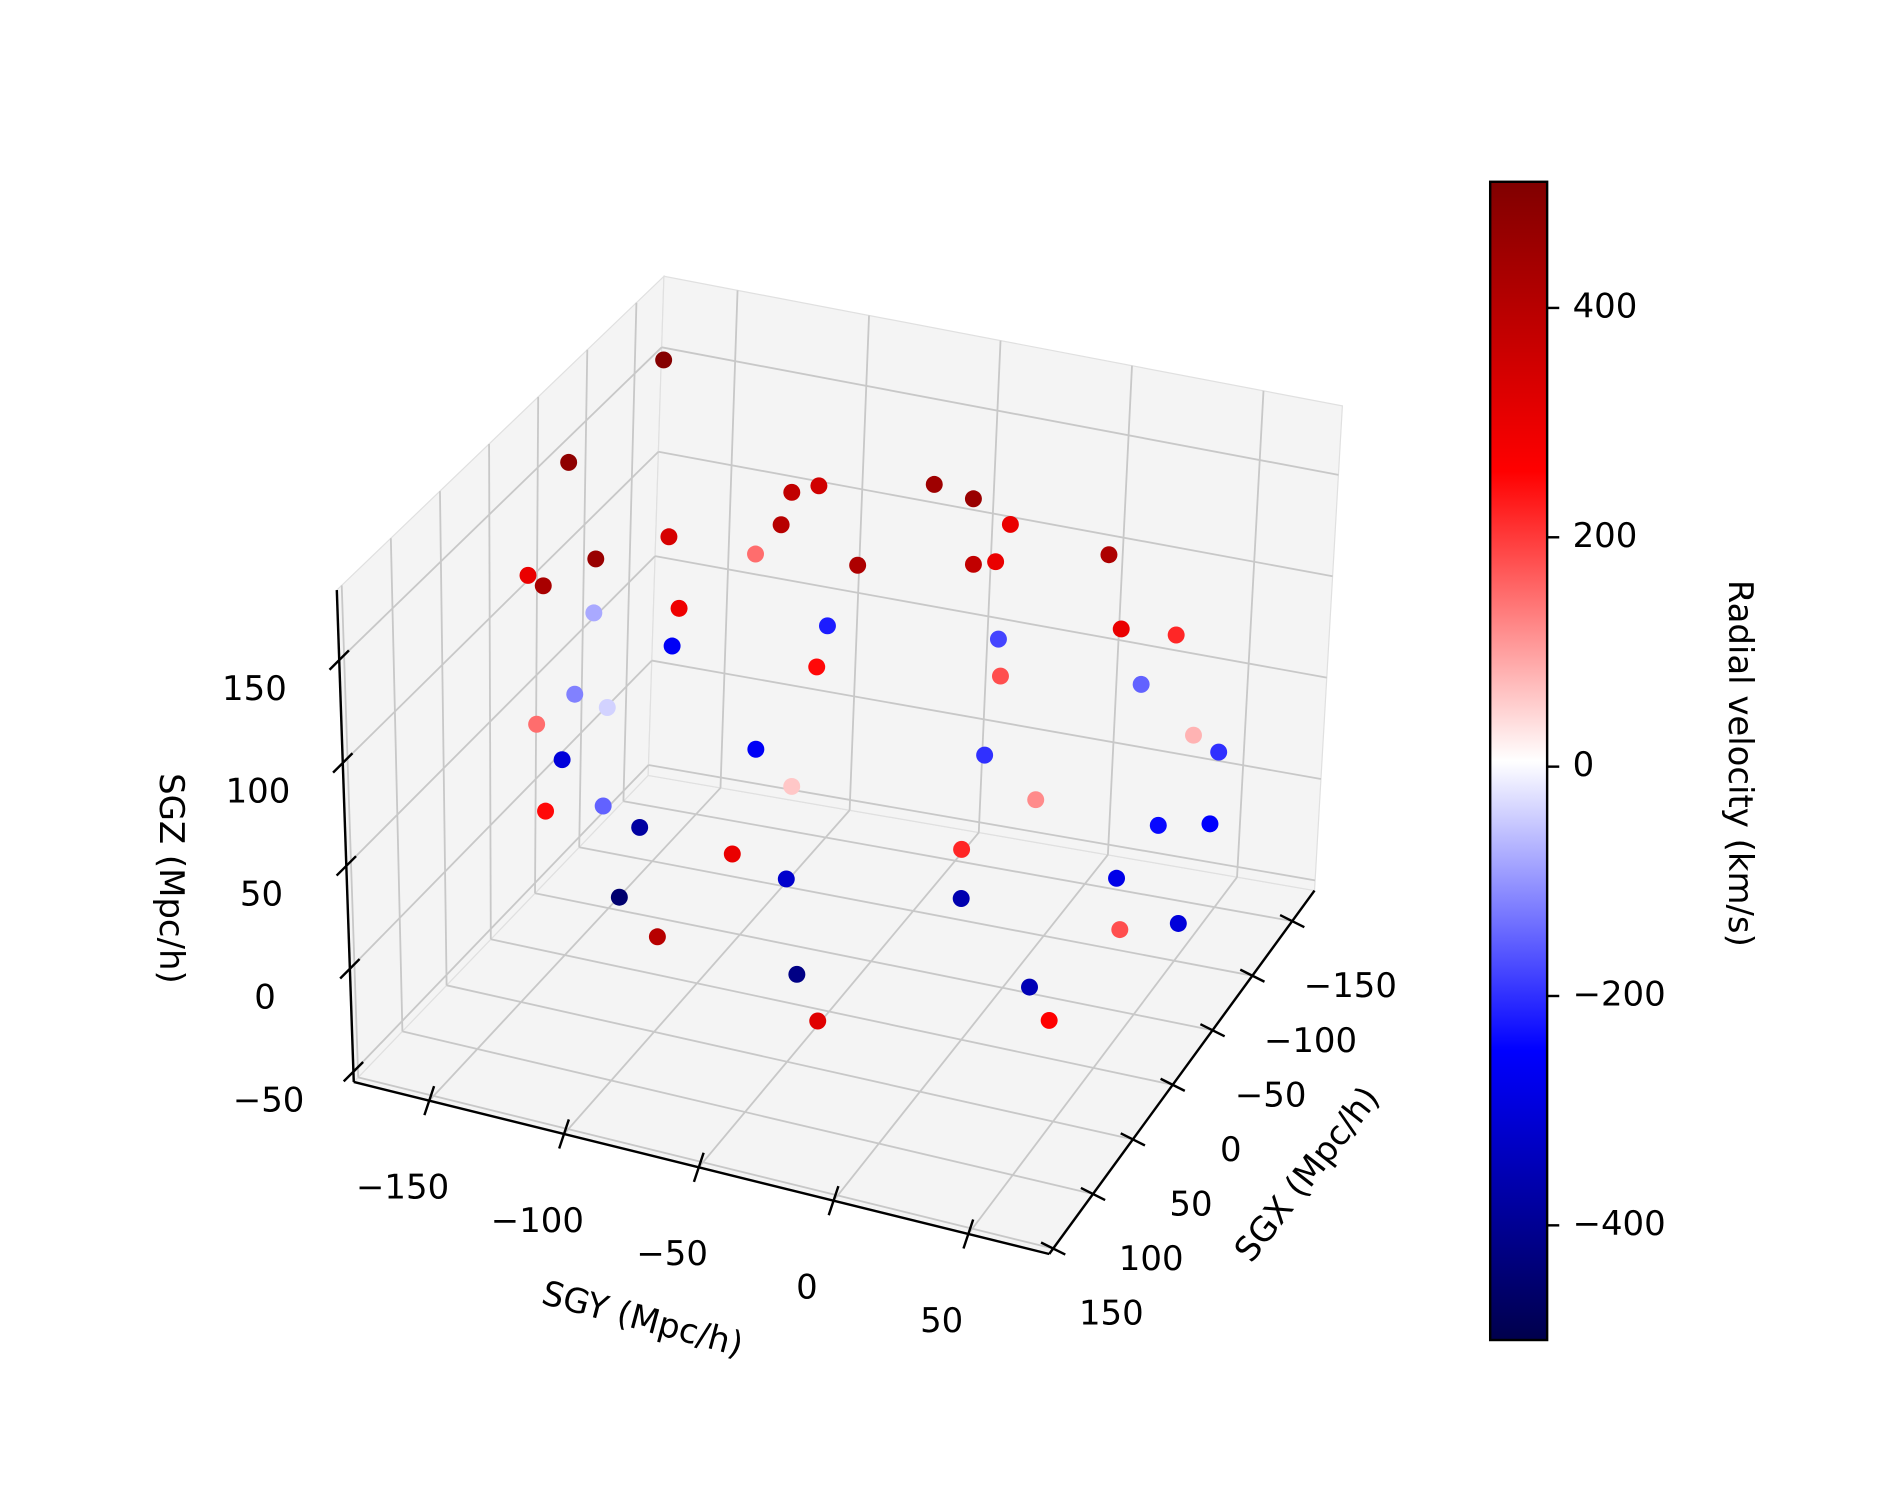 This screenshot has width=1890, height=1500. What do you see at coordinates (941, 1320) in the screenshot?
I see `y-tick-label: 50` at bounding box center [941, 1320].